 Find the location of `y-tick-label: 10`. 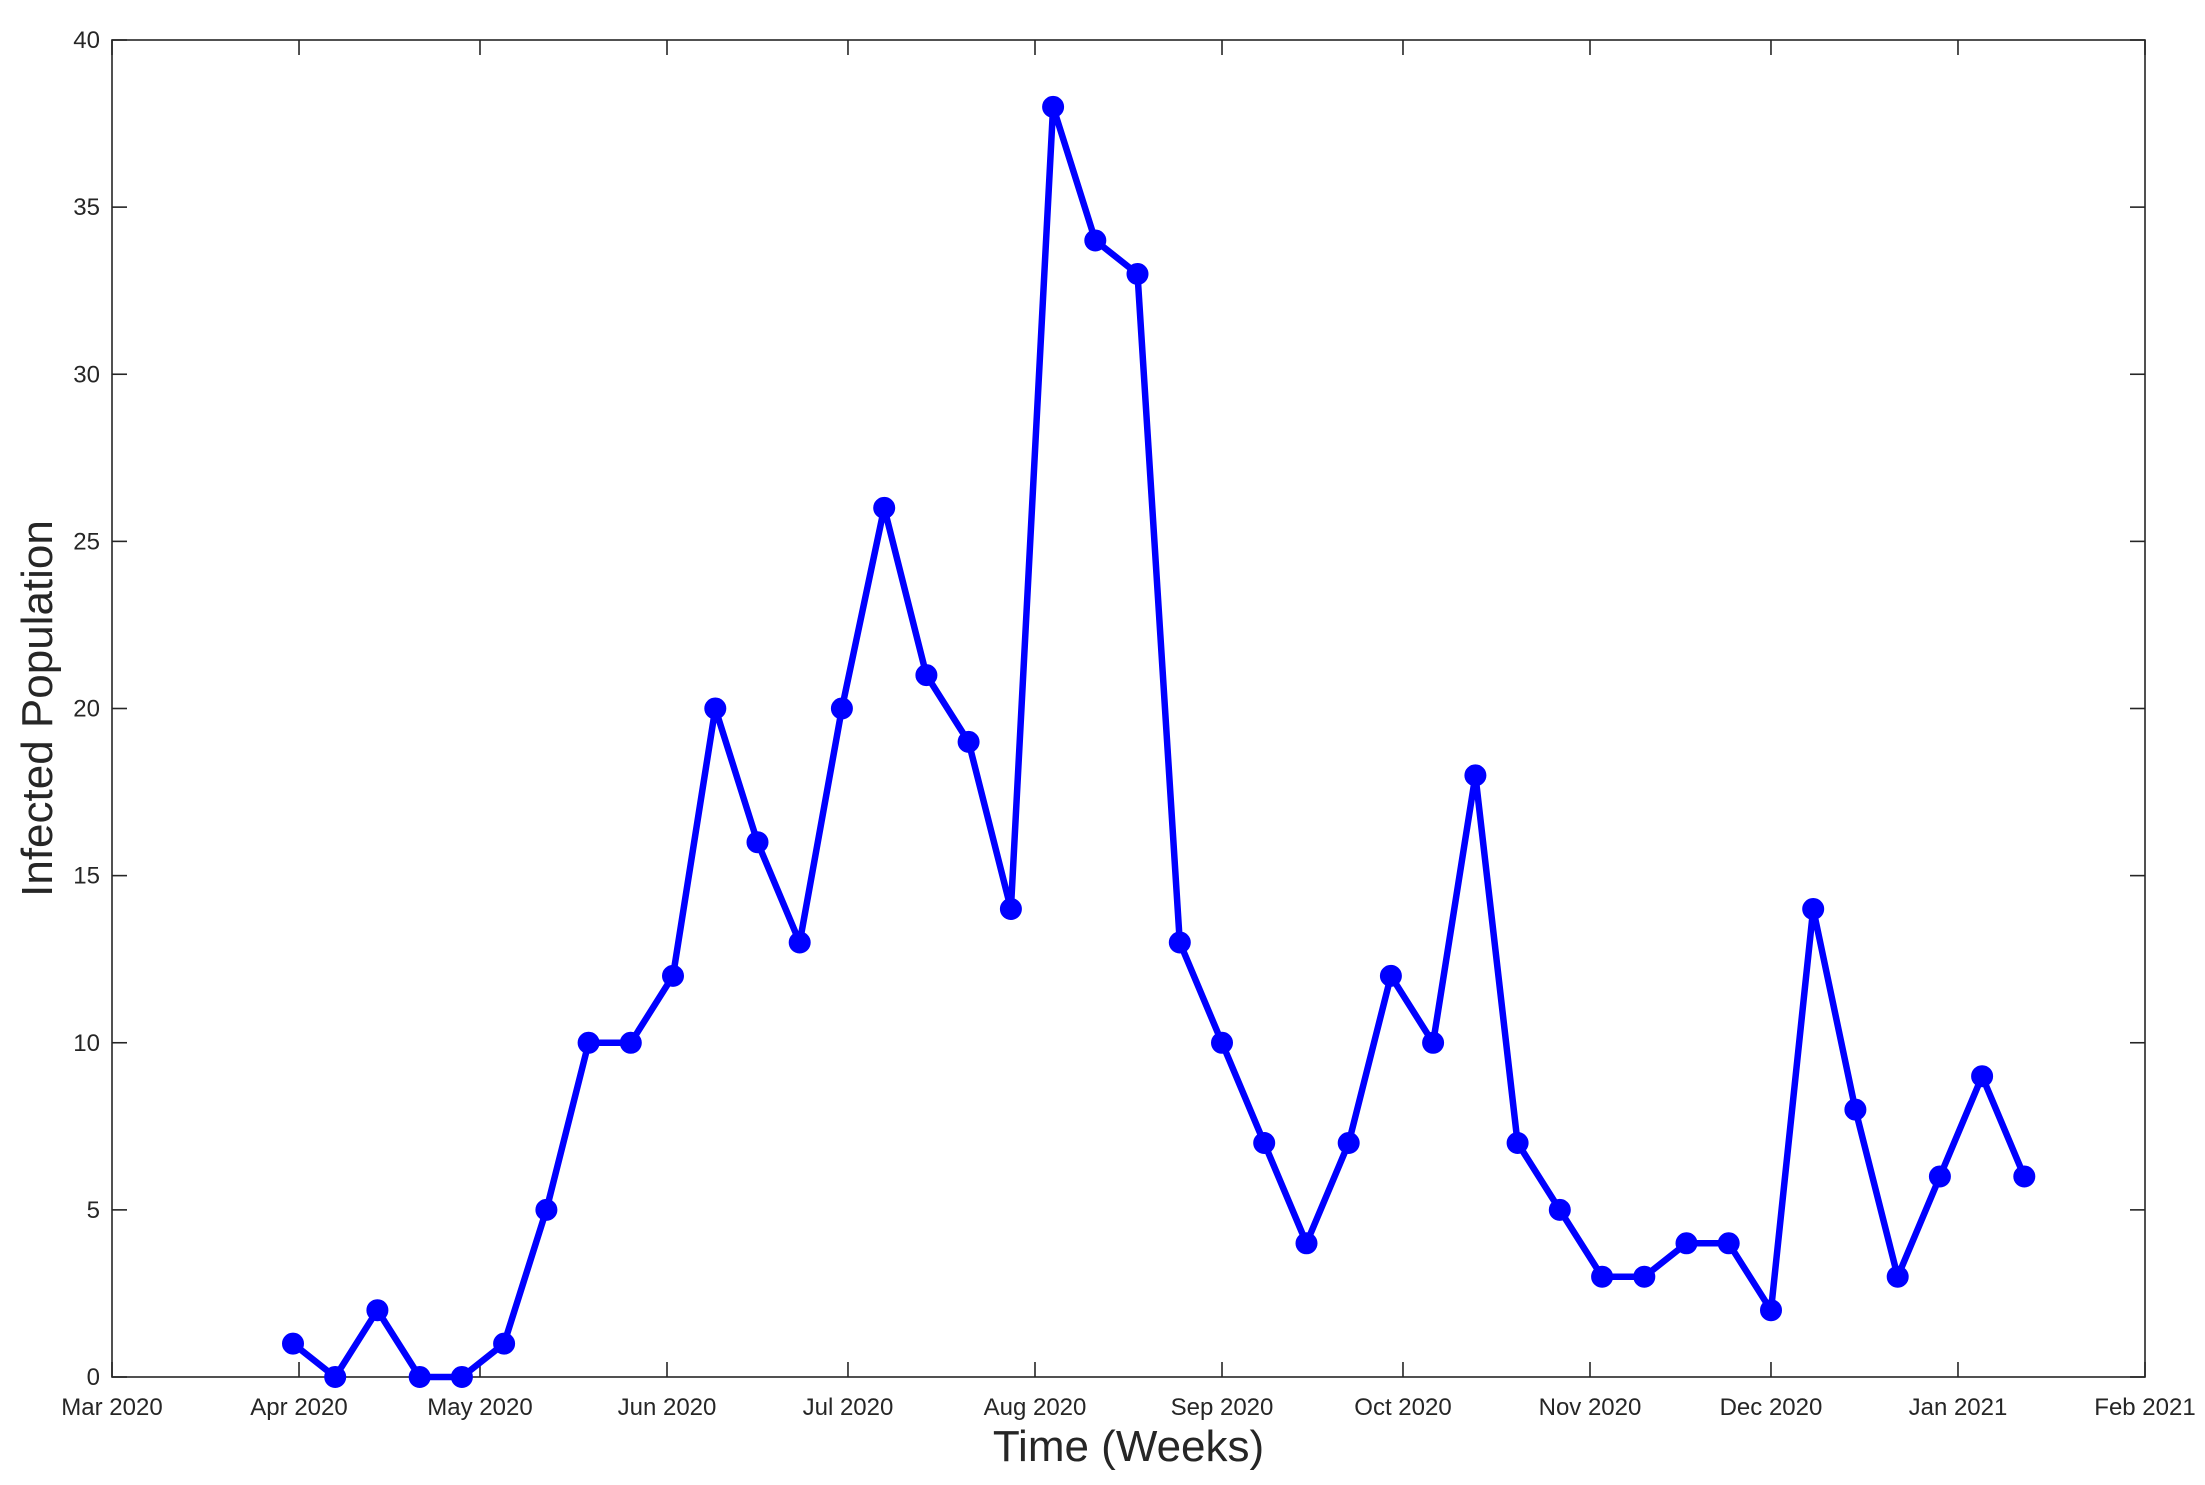

y-tick-label: 10 is located at coordinates (86, 1043).